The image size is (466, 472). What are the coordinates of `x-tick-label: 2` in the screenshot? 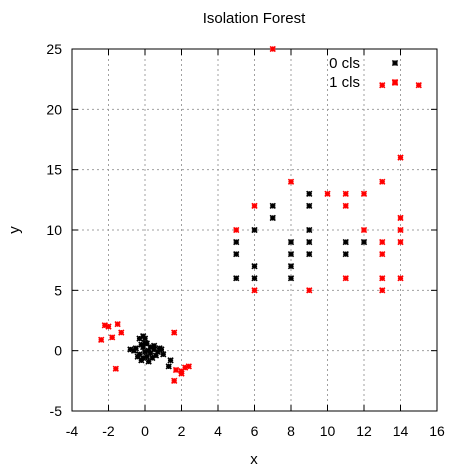 It's located at (182, 431).